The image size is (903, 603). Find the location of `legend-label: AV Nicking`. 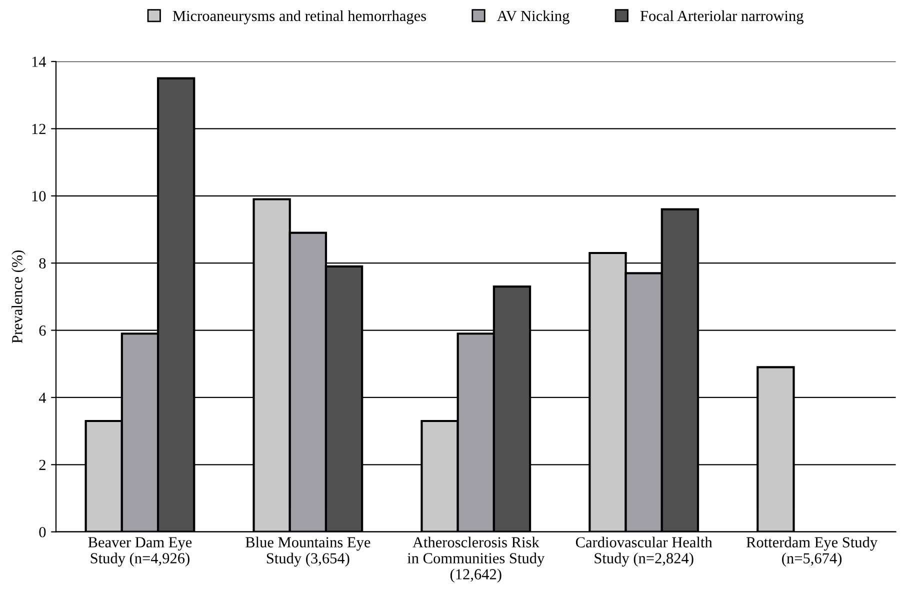

legend-label: AV Nicking is located at coordinates (533, 17).